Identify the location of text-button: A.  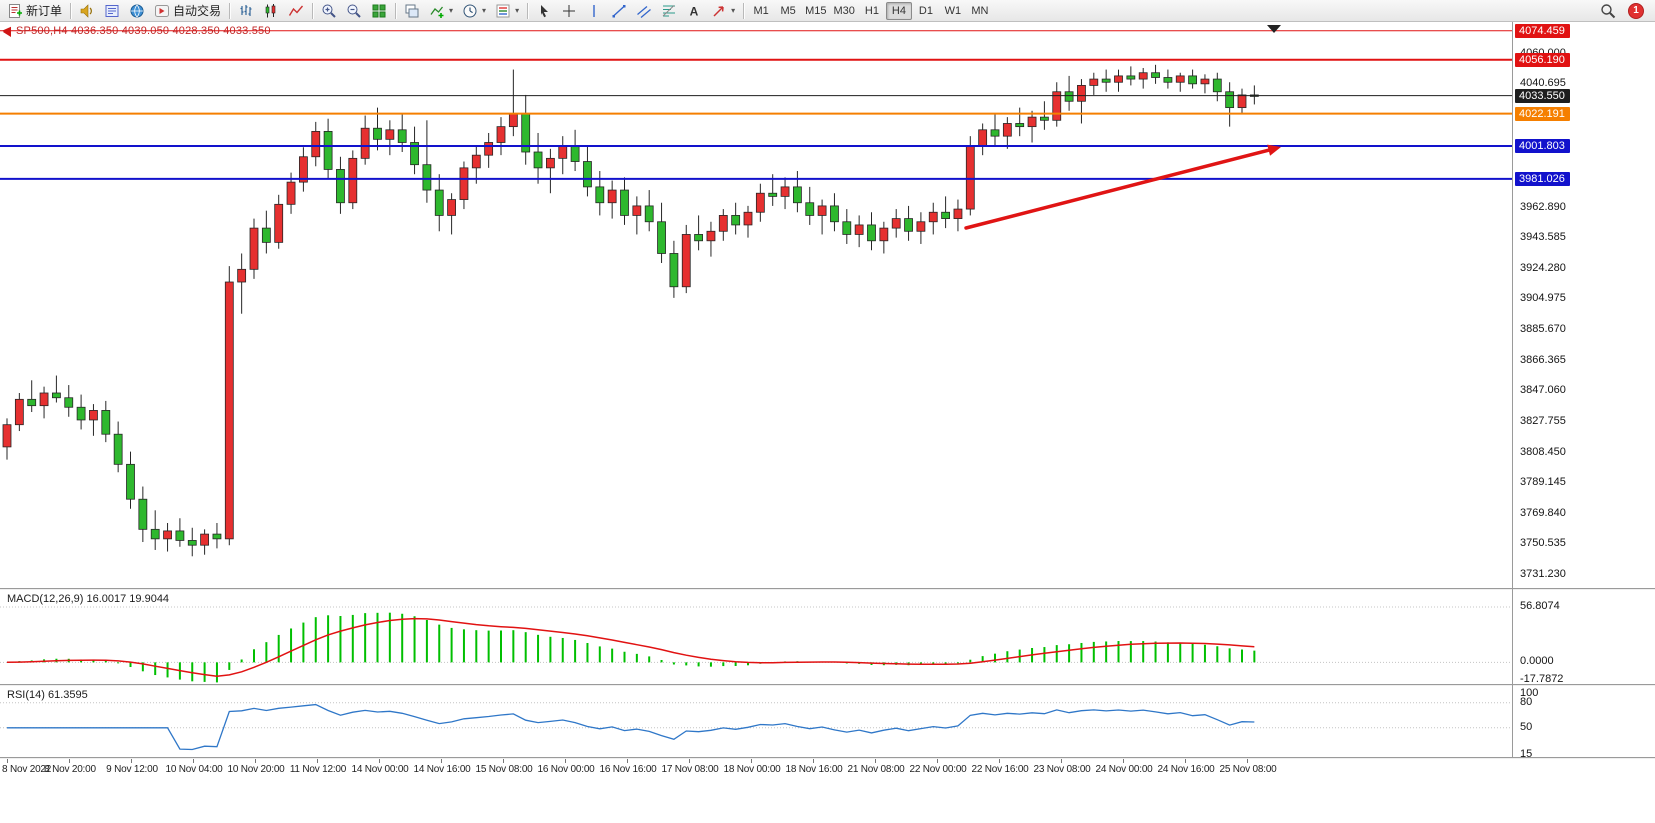
(694, 11).